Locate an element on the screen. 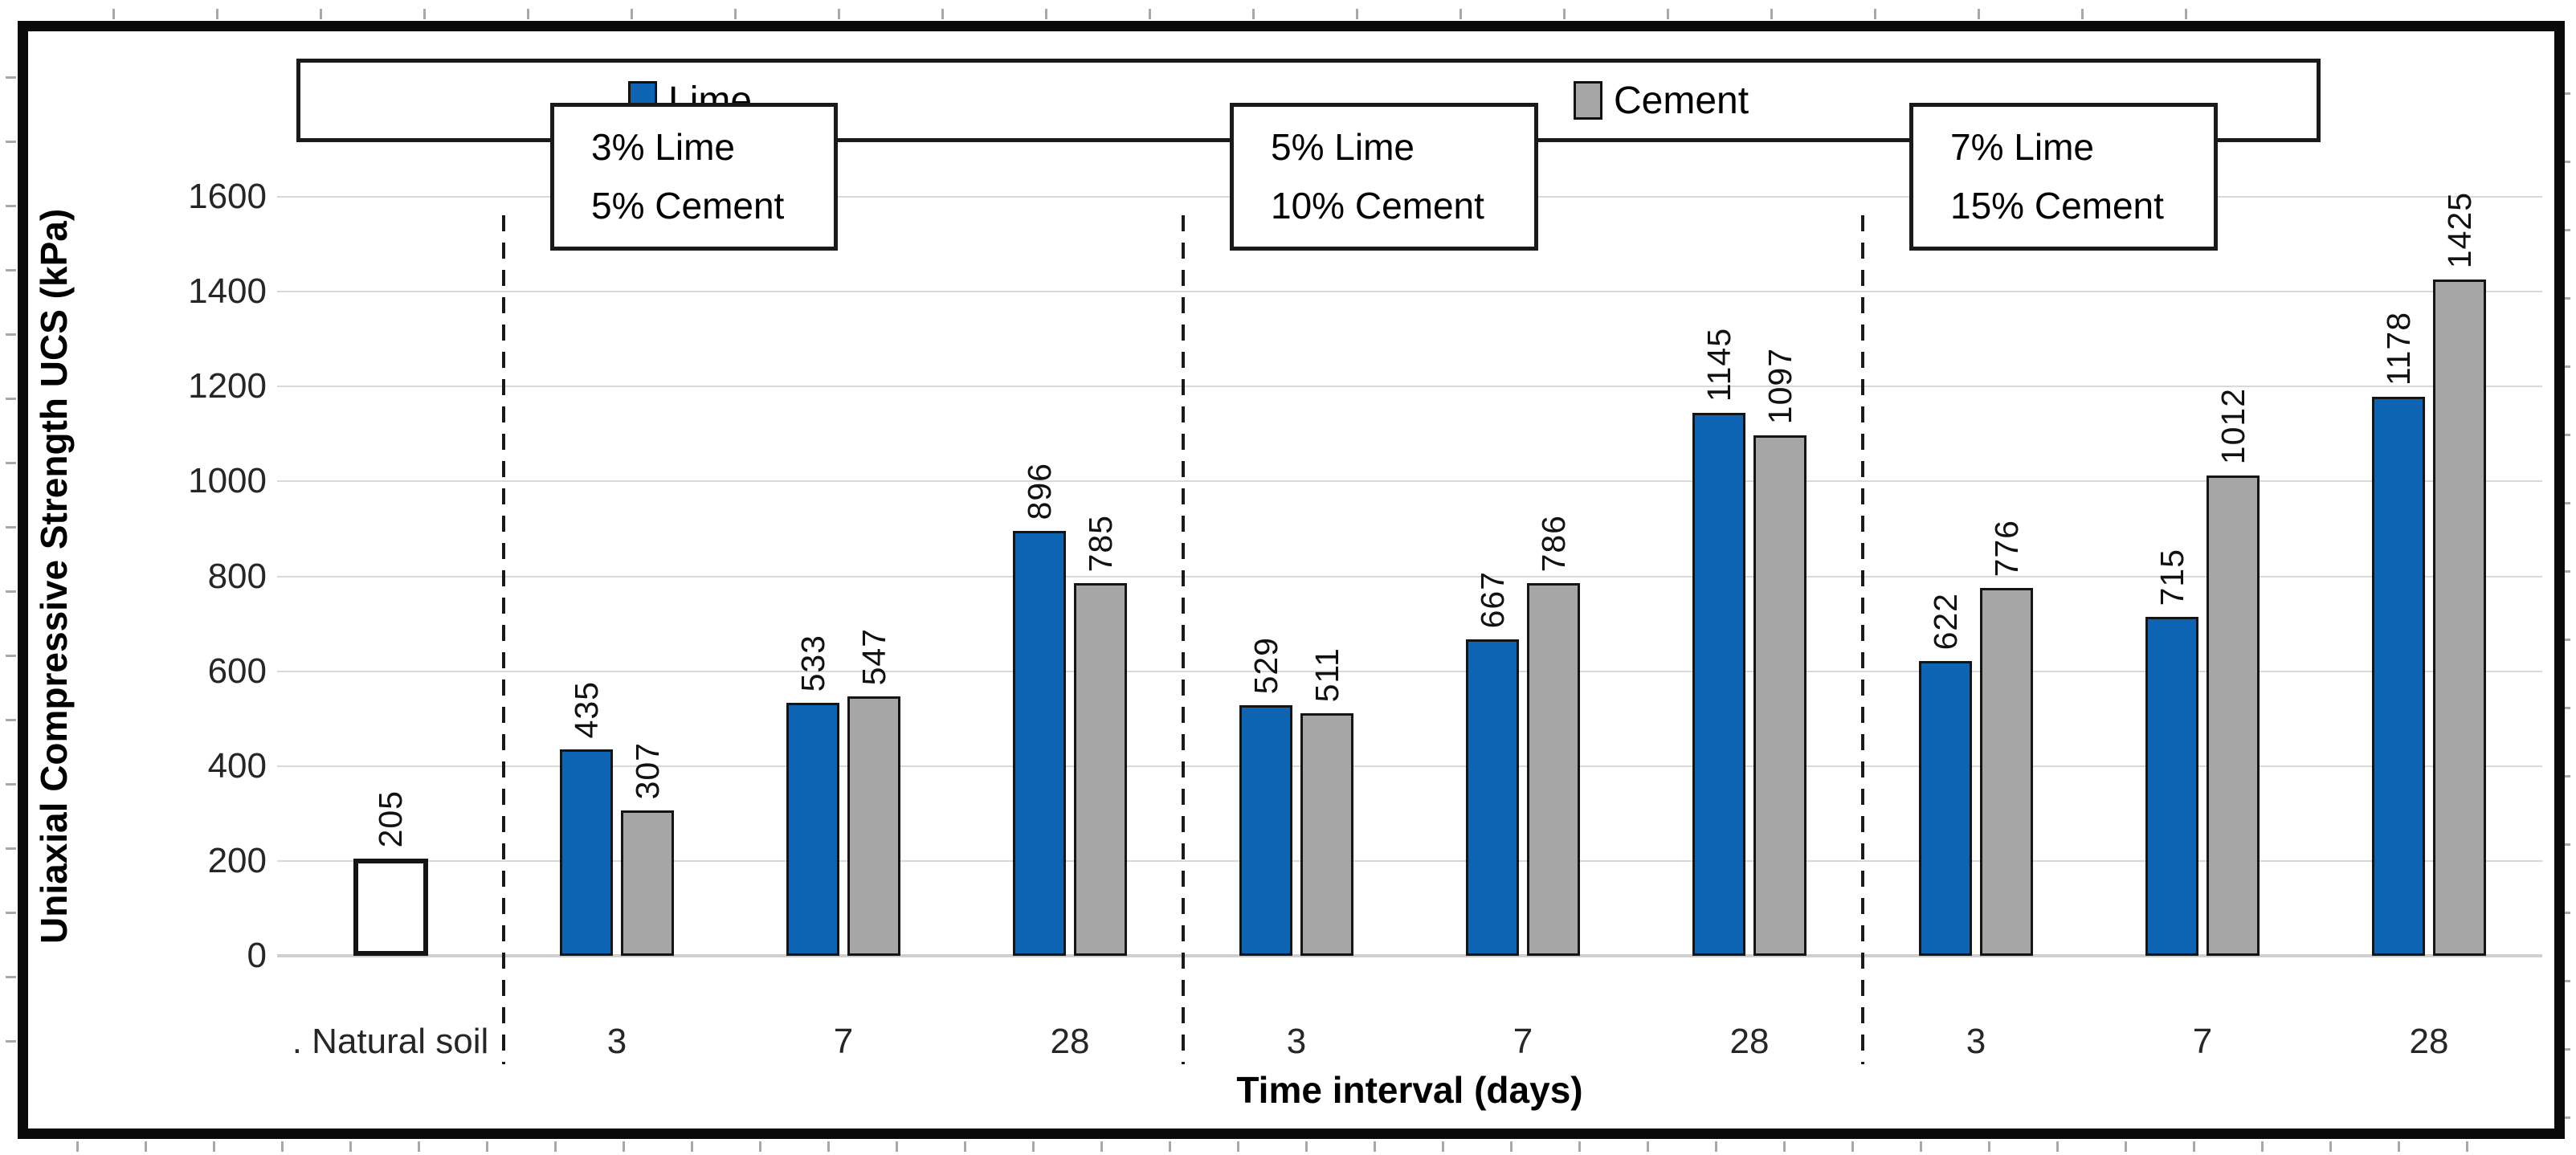  bar-value-label: 1178 is located at coordinates (2398, 348).